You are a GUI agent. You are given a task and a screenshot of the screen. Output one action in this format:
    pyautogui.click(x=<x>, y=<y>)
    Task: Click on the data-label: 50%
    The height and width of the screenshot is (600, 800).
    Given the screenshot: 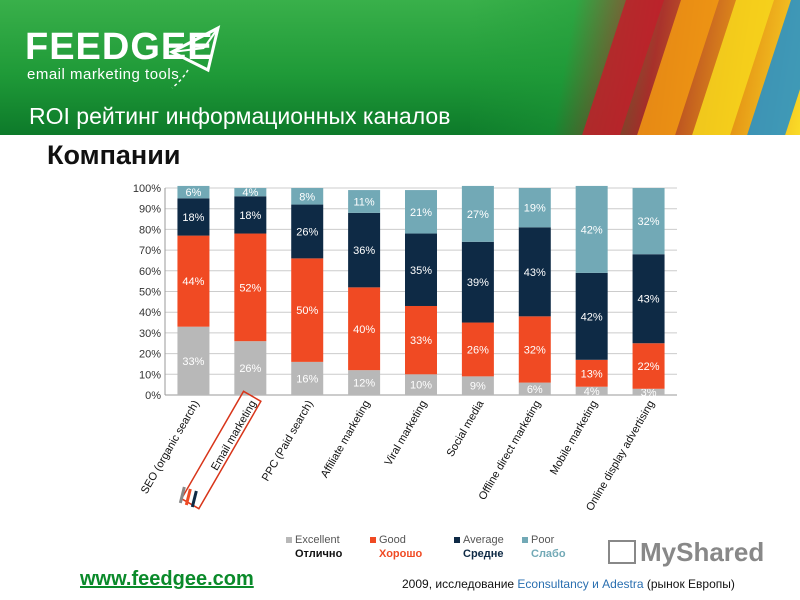 What is the action you would take?
    pyautogui.click(x=307, y=311)
    